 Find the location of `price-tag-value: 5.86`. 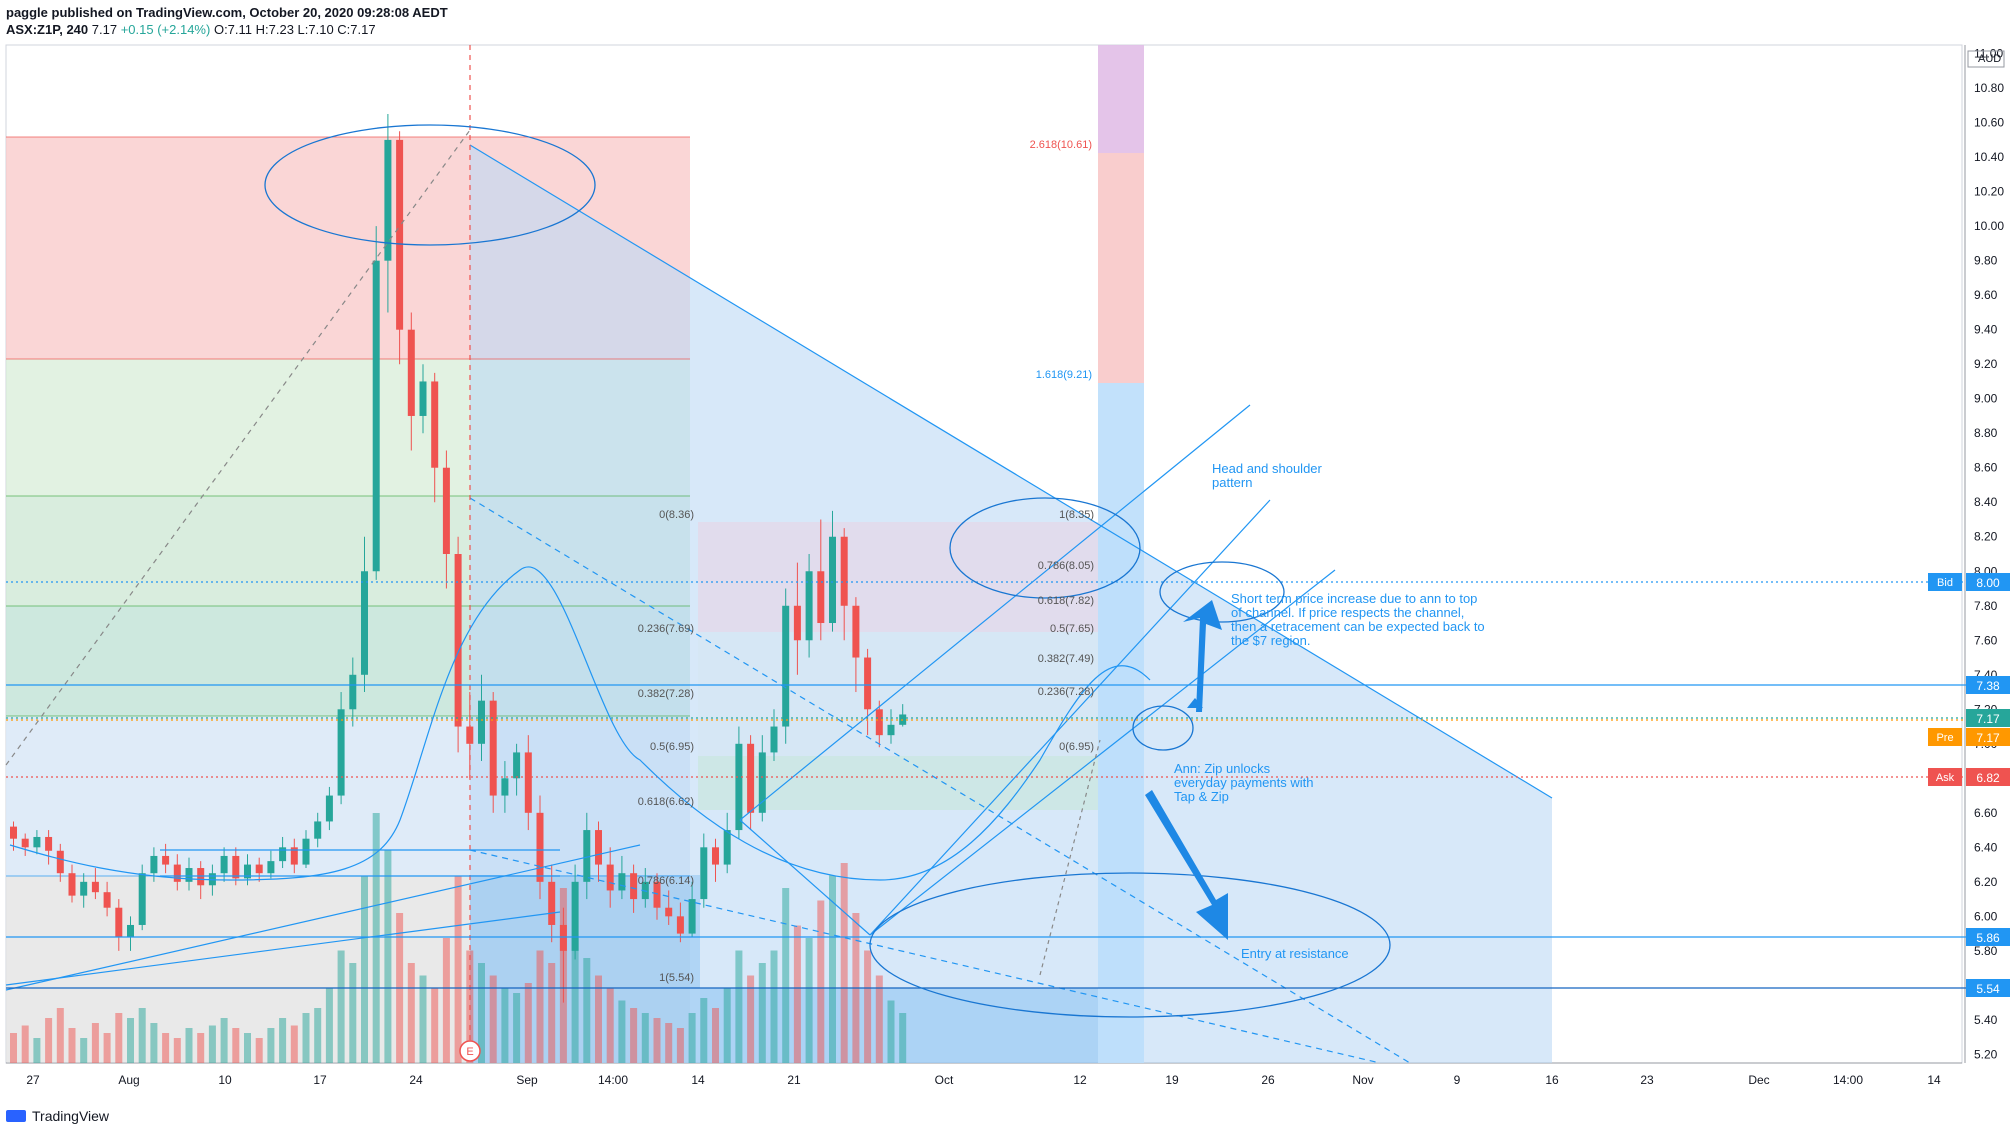

price-tag-value: 5.86 is located at coordinates (1988, 938).